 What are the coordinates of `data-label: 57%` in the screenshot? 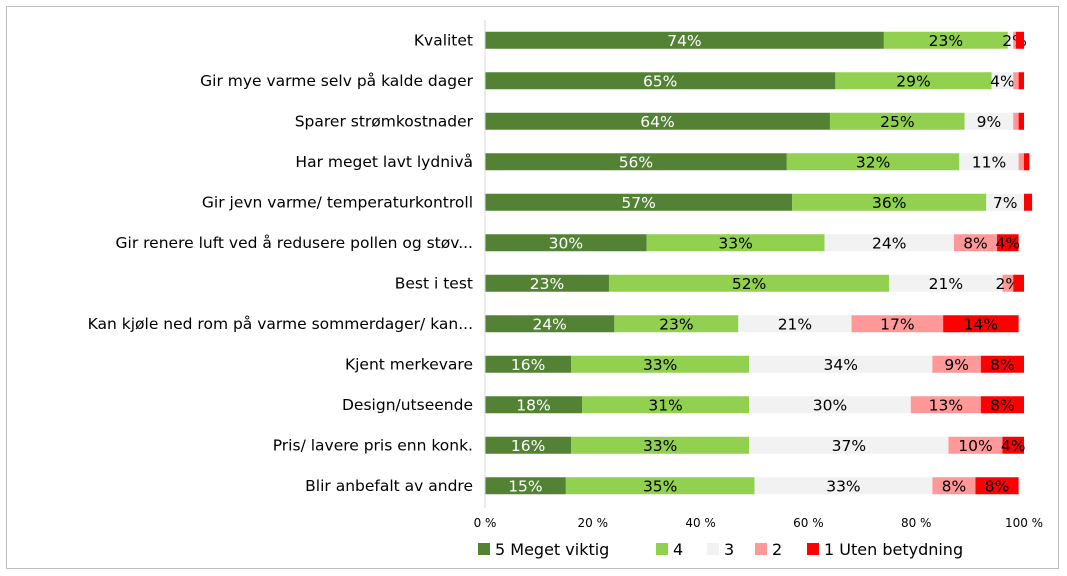 It's located at (638, 203).